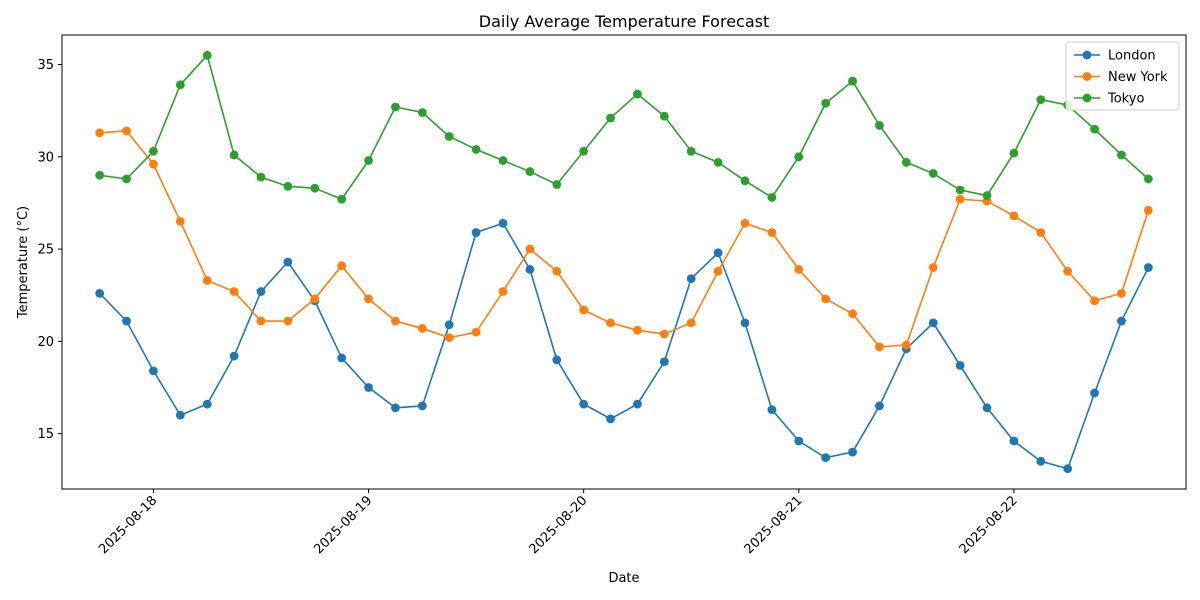 This screenshot has width=1200, height=600. What do you see at coordinates (45, 157) in the screenshot?
I see `y-tick-label: 30` at bounding box center [45, 157].